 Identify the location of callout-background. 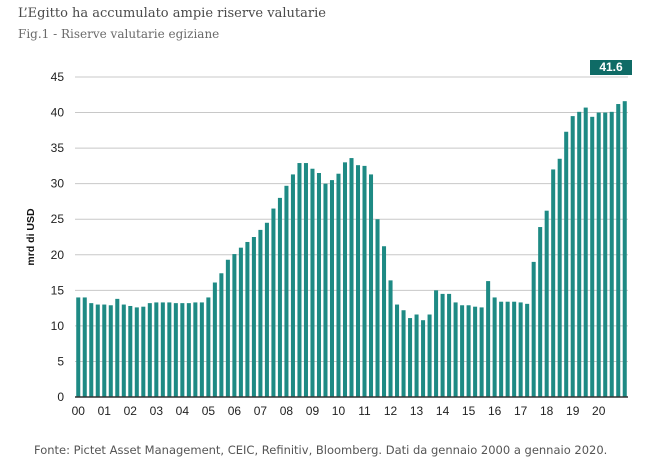
(611, 67).